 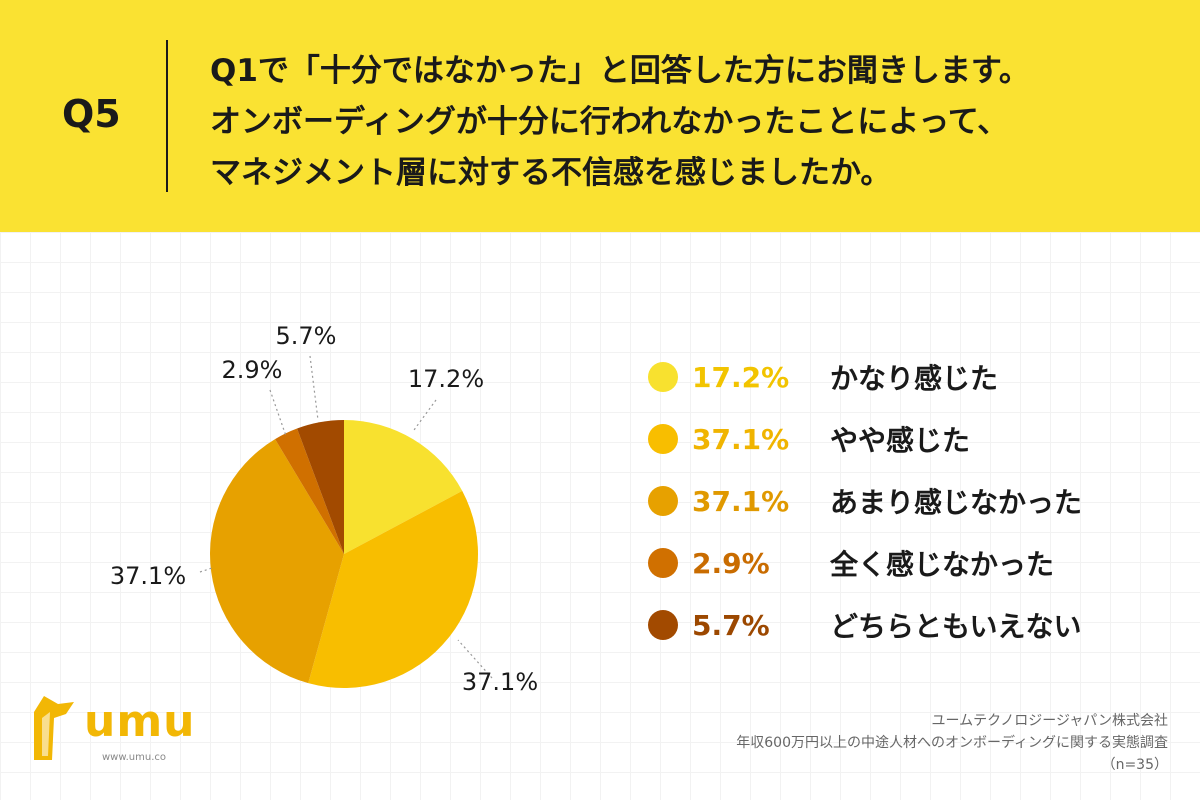 I want to click on legend-label: やや感じた, so click(x=900, y=440).